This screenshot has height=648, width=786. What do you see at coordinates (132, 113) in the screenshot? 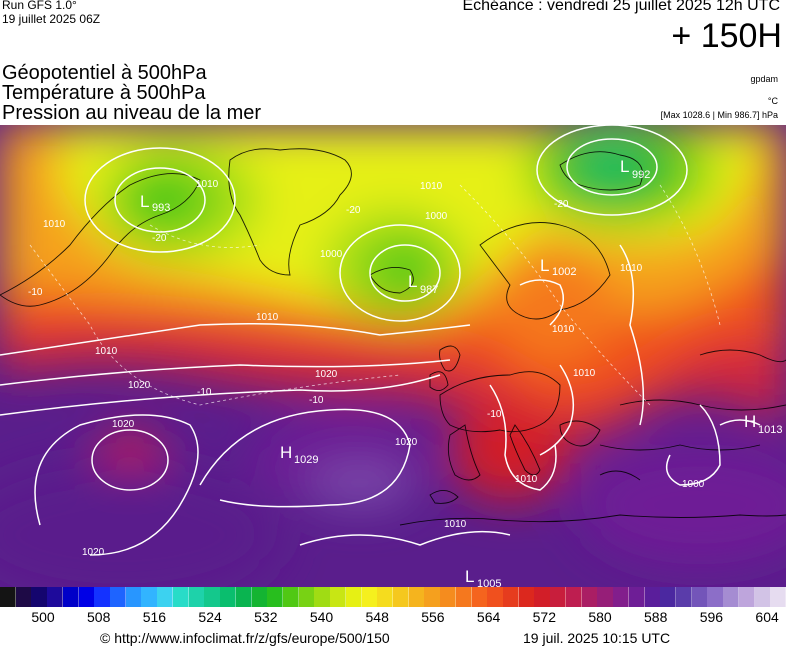
I see `parameter-pressure: Pression au niveau de la mer` at bounding box center [132, 113].